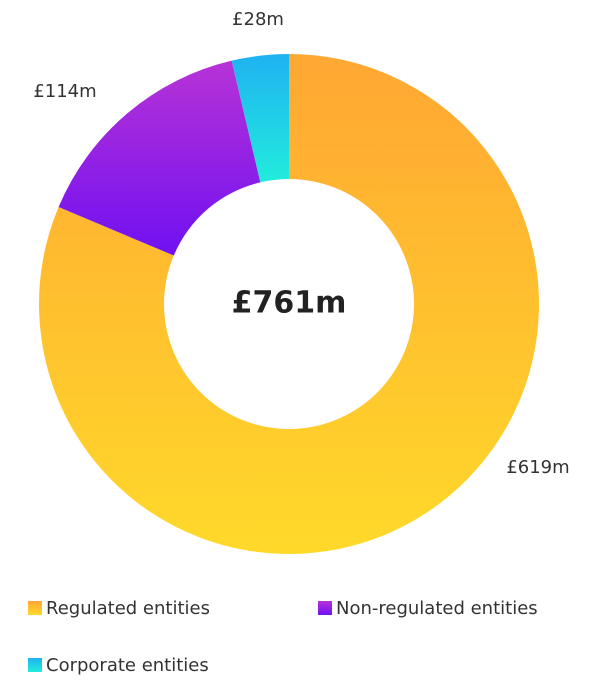  Describe the element at coordinates (128, 608) in the screenshot. I see `legend-label: Regulated entities` at that location.